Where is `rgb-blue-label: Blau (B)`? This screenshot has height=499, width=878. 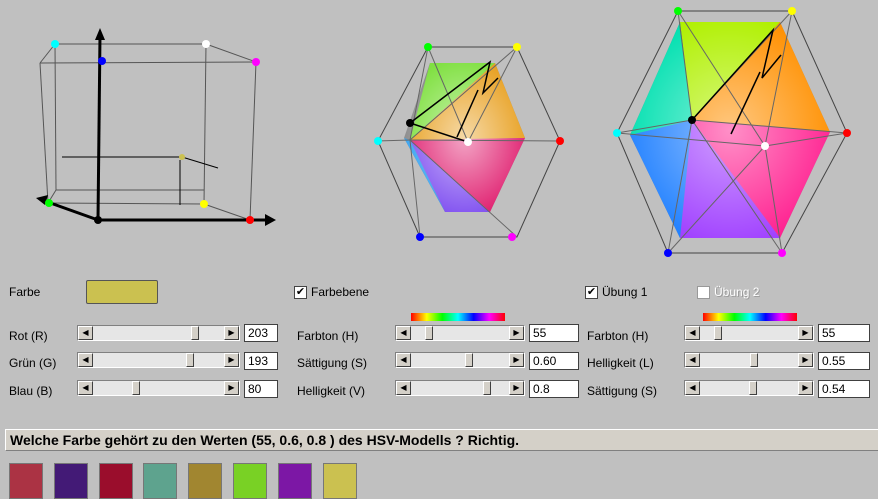 rgb-blue-label: Blau (B) is located at coordinates (31, 391).